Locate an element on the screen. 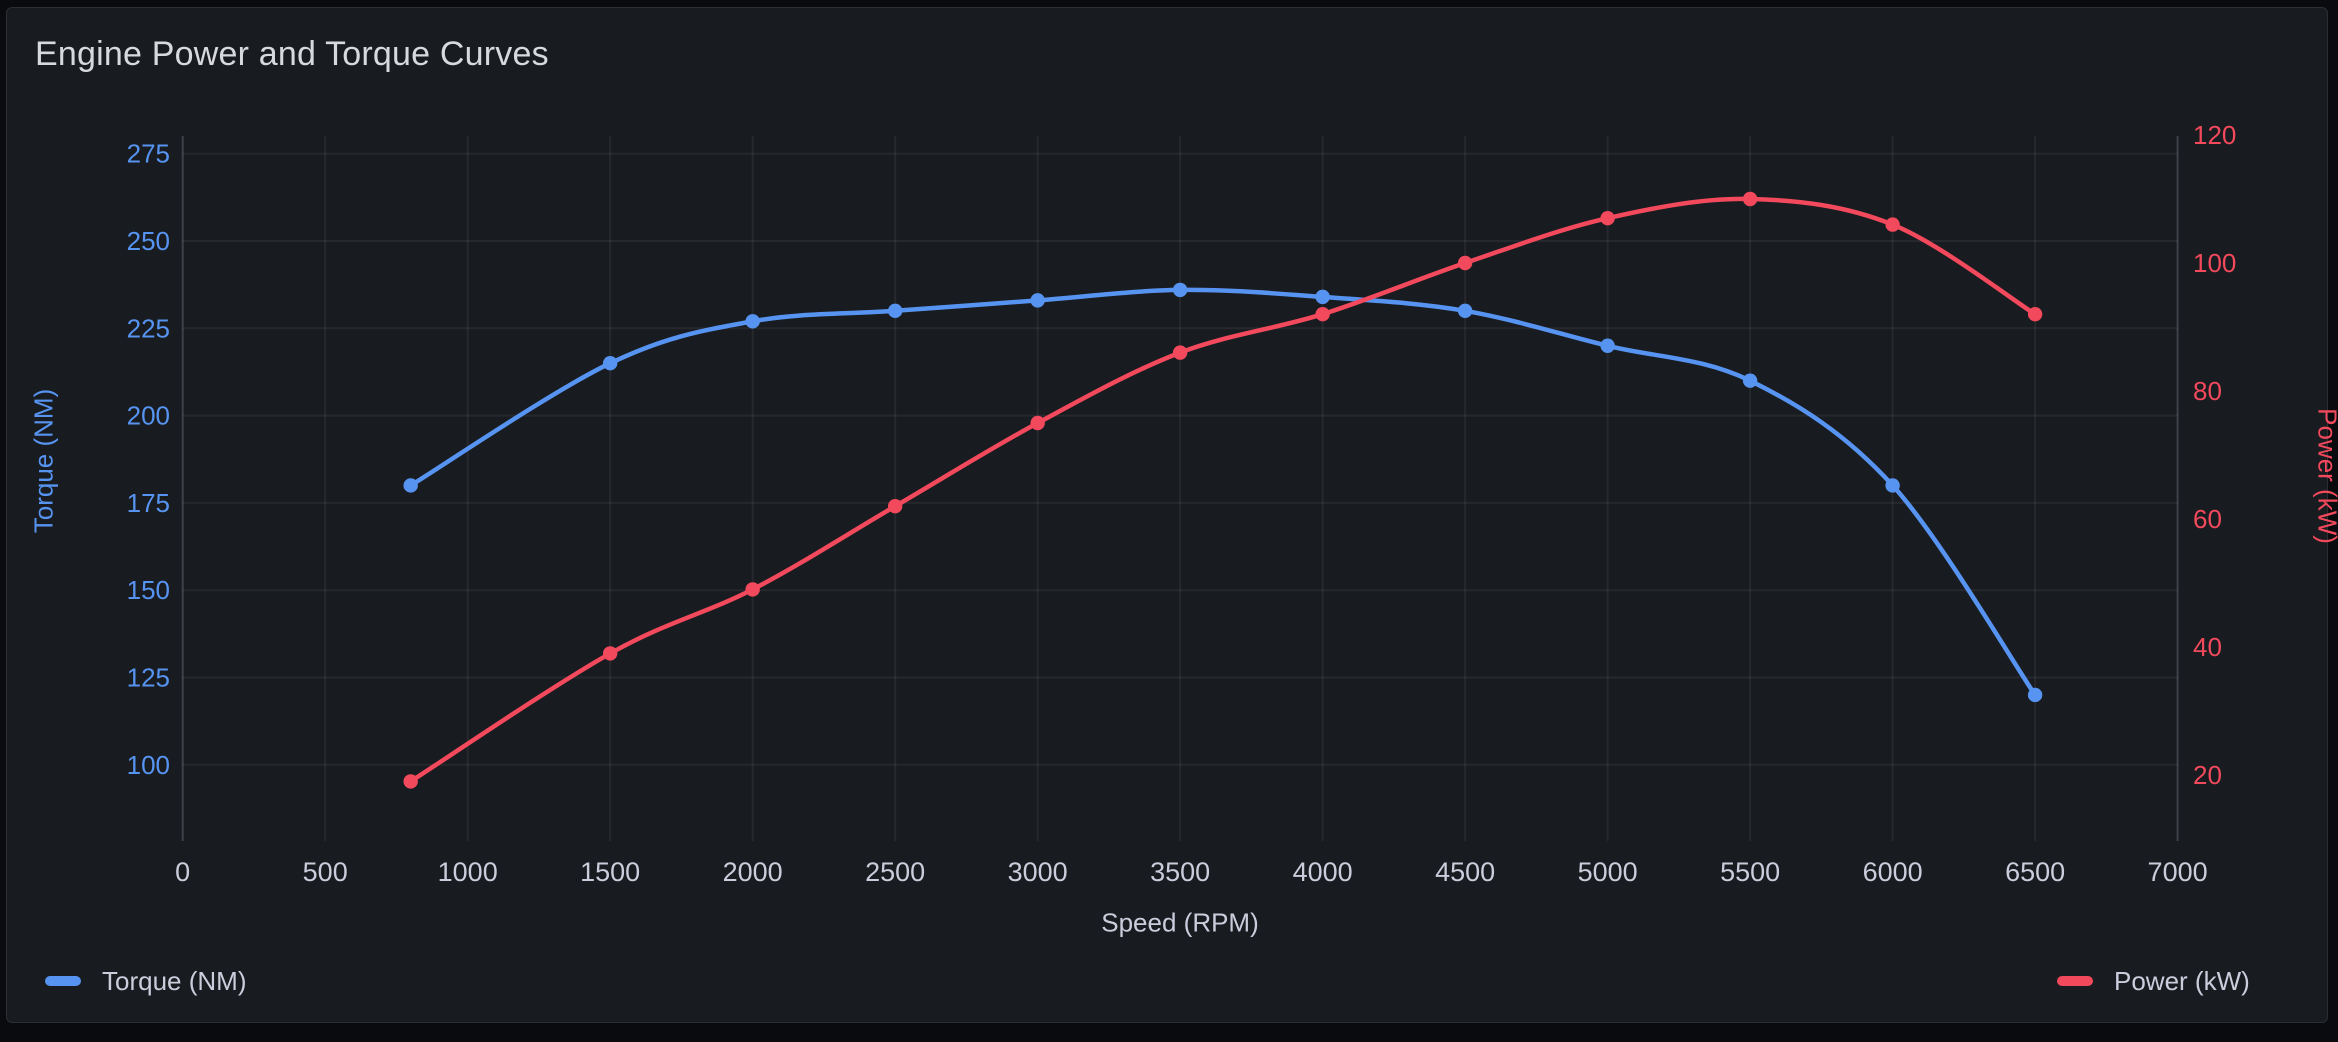 The image size is (2338, 1042). x-tick-label: 5500 is located at coordinates (1750, 872).